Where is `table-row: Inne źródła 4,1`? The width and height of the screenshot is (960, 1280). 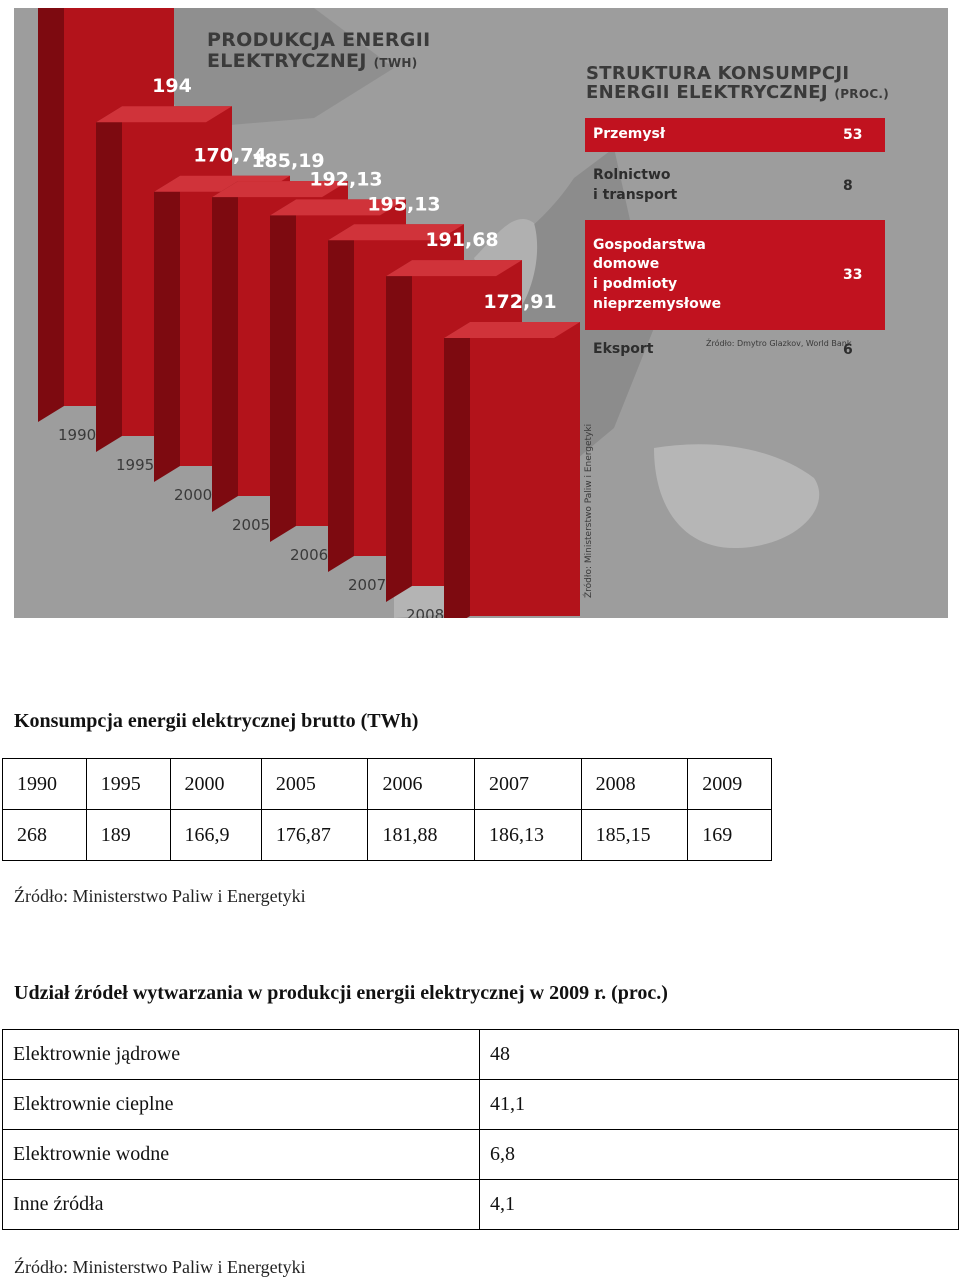 table-row: Inne źródła 4,1 is located at coordinates (480, 1204).